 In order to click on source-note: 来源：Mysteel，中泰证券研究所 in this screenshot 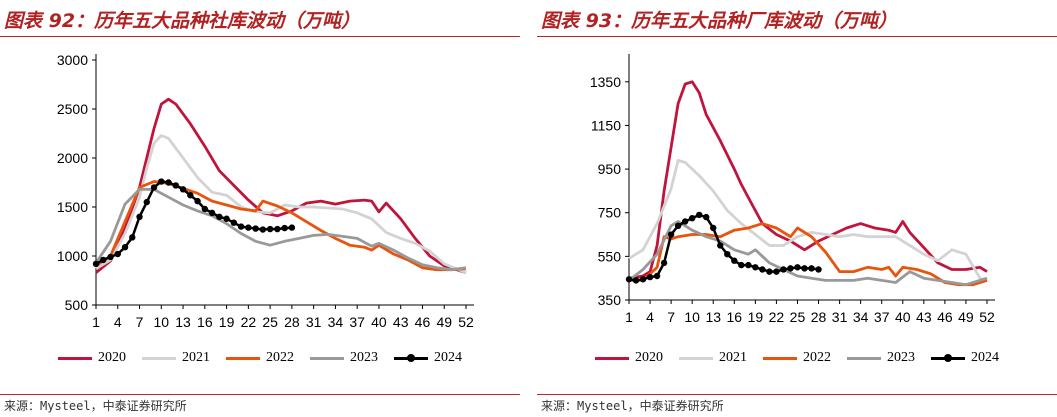, I will do `click(95, 406)`.